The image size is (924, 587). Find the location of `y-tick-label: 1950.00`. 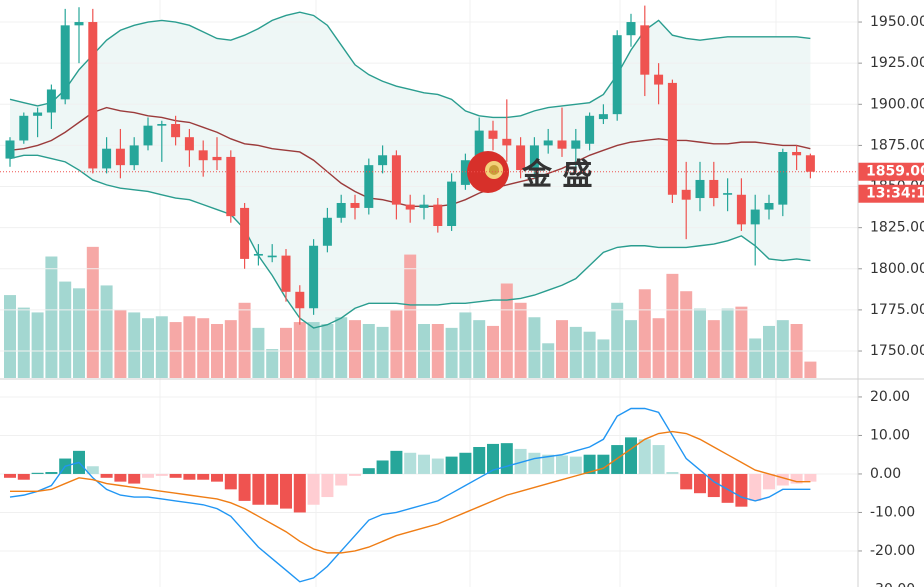

y-tick-label: 1950.00 is located at coordinates (897, 22).